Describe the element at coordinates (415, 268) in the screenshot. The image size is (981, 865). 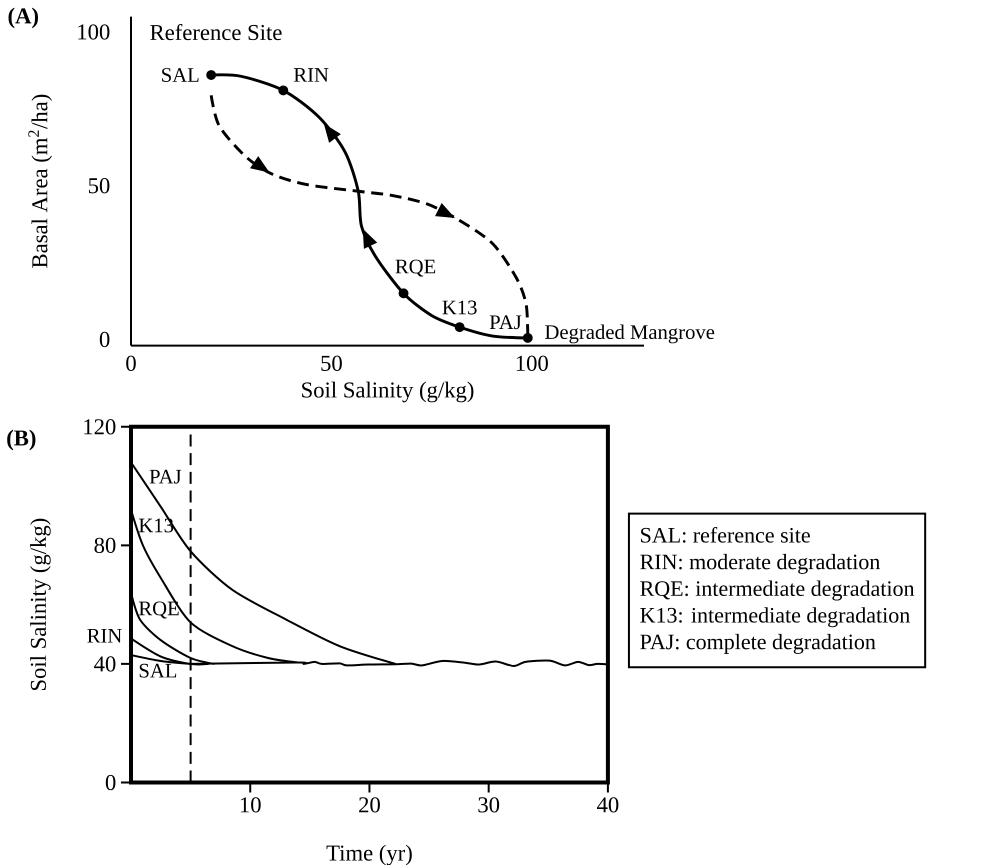
I see `annotation: RQE` at that location.